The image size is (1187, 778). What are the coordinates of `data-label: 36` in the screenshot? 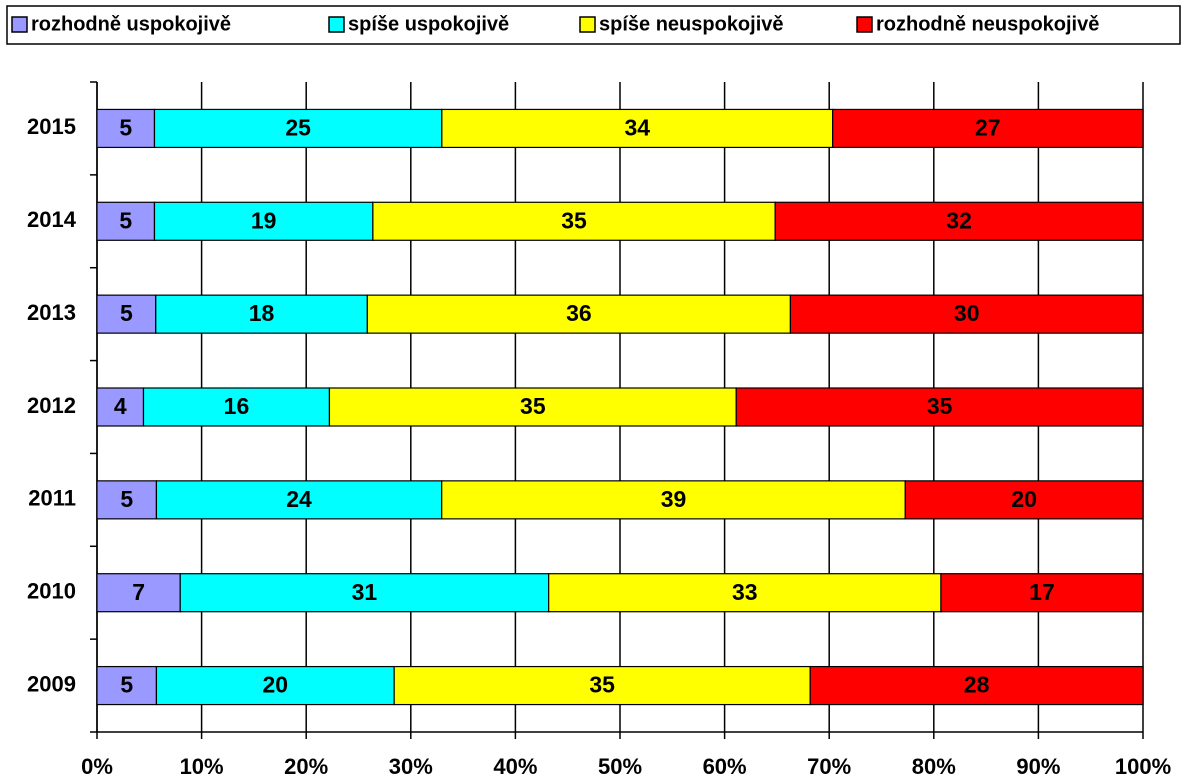 It's located at (579, 313).